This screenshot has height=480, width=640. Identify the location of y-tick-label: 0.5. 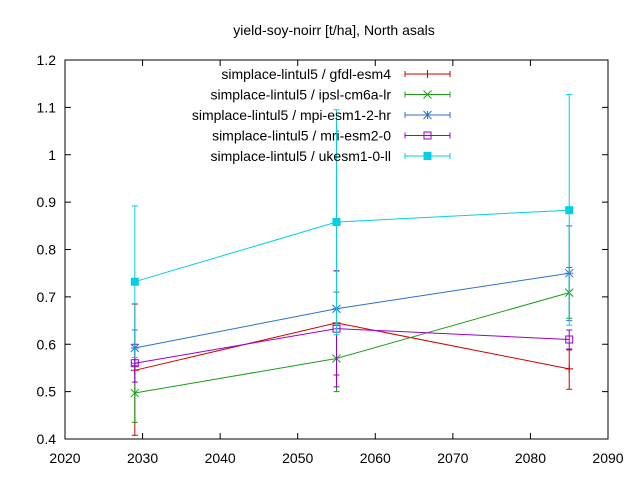
(47, 392).